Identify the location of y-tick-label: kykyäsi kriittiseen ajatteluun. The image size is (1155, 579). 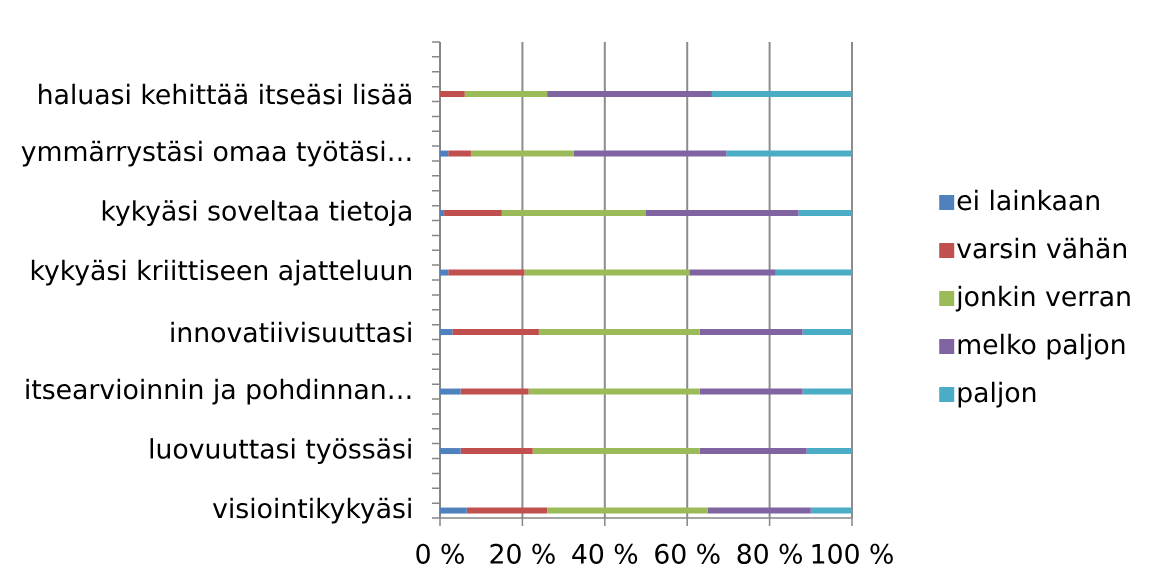
(221, 272).